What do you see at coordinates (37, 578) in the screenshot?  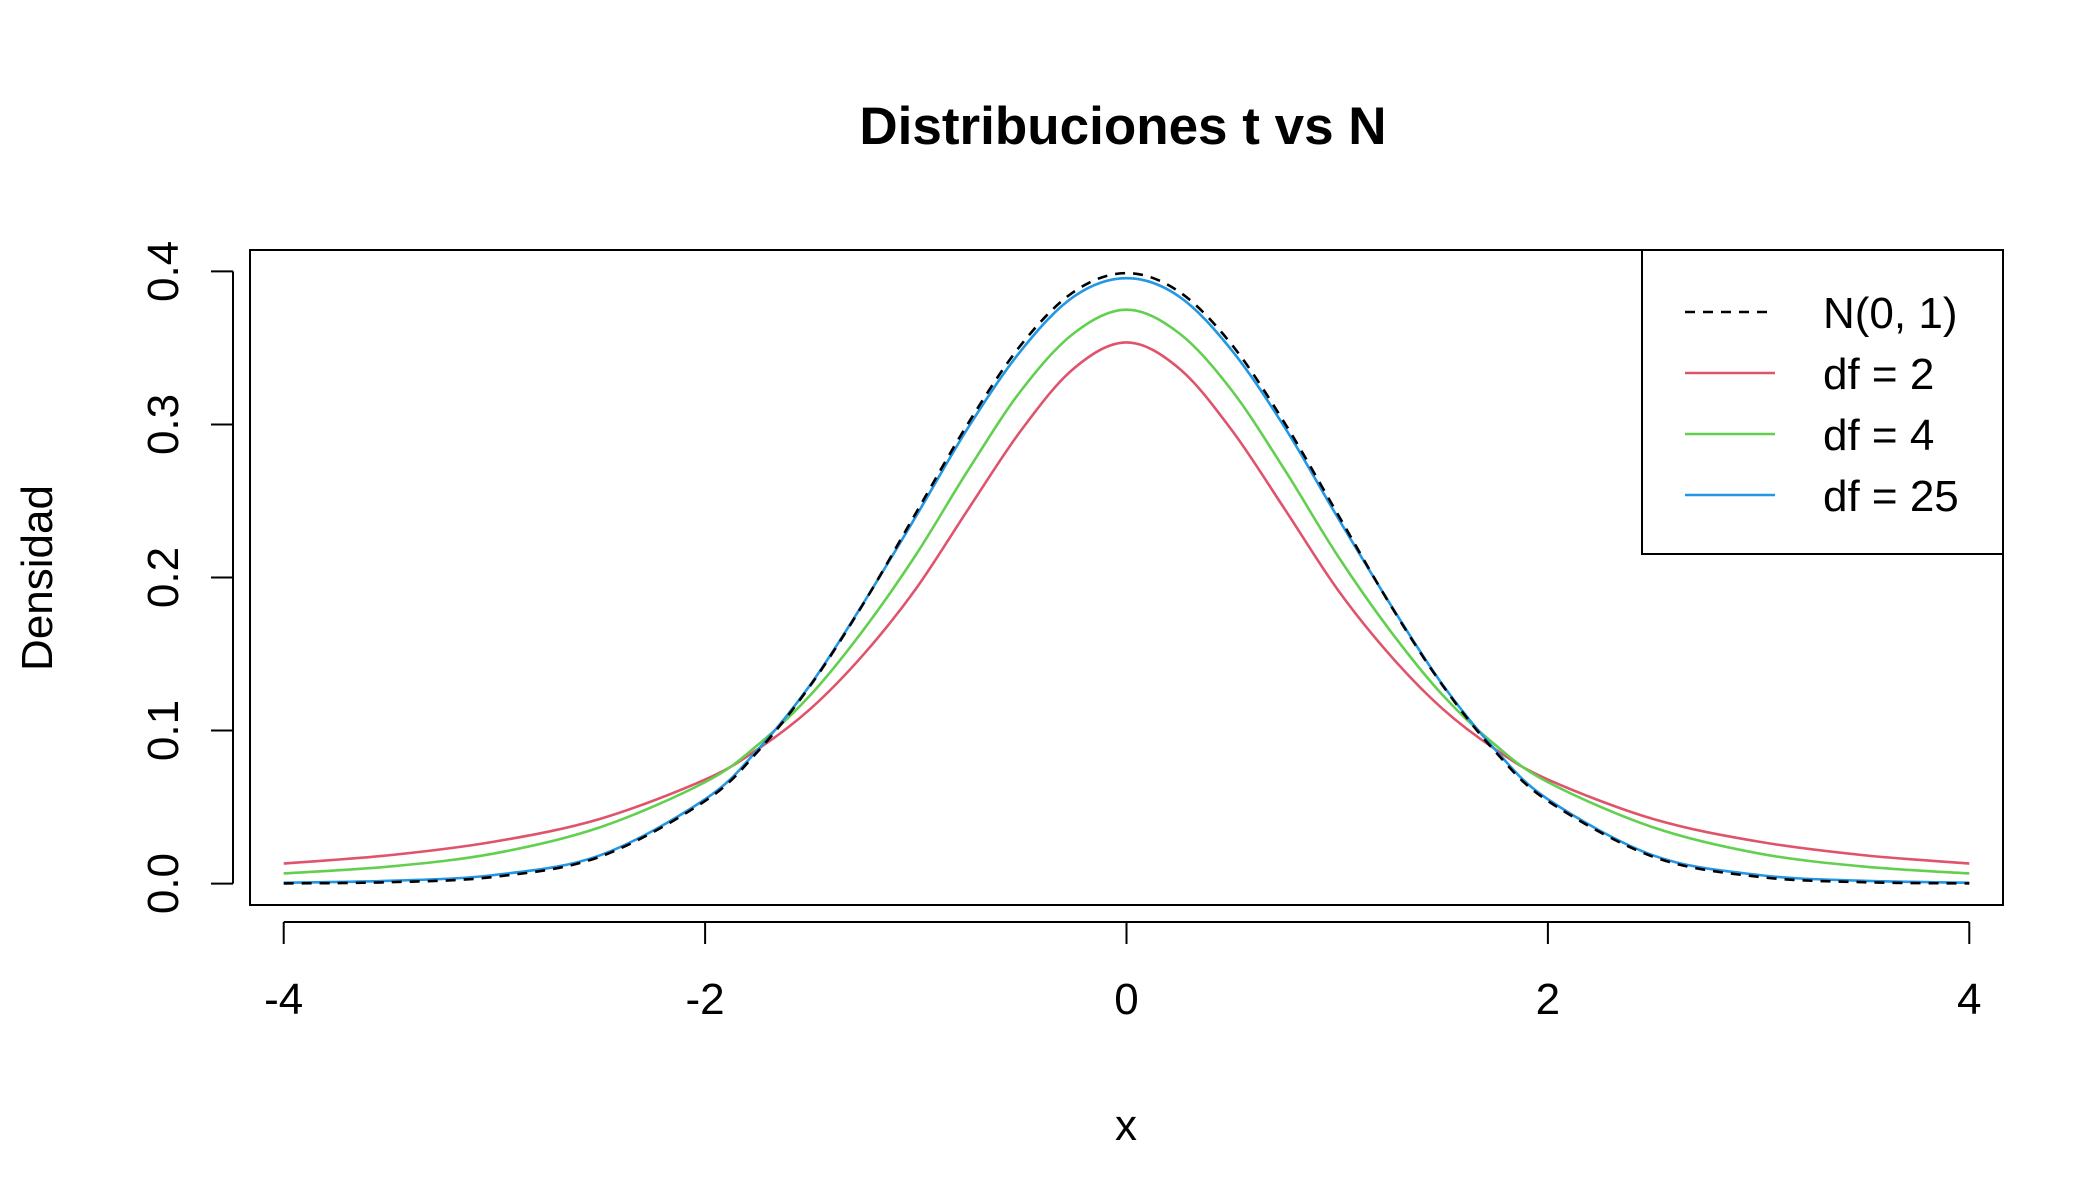 I see `y-axis-label: Densidad` at bounding box center [37, 578].